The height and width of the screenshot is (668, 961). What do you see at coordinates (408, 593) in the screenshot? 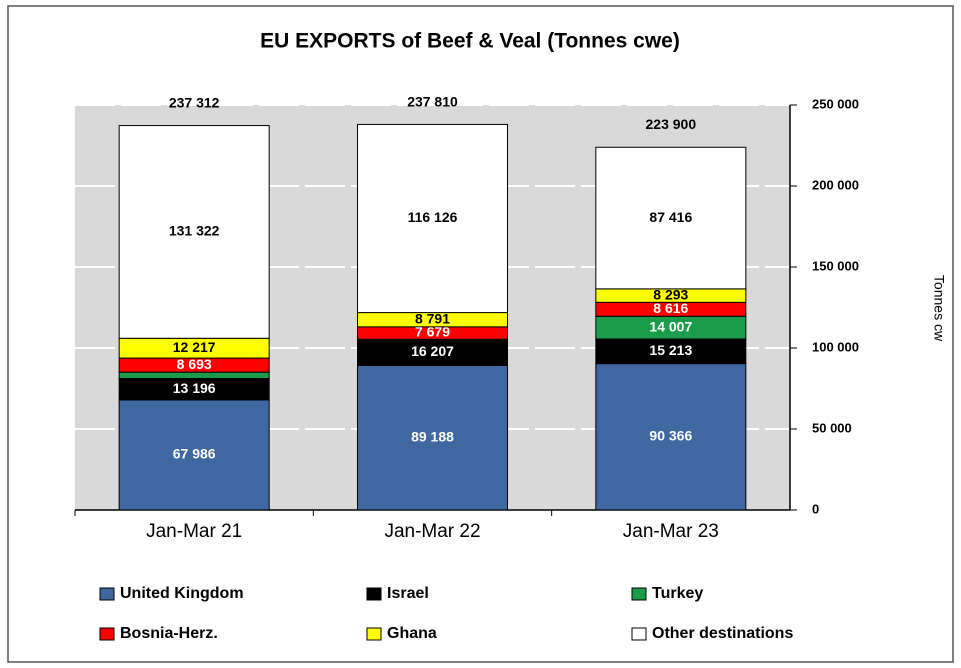
I see `legend-label: Israel` at bounding box center [408, 593].